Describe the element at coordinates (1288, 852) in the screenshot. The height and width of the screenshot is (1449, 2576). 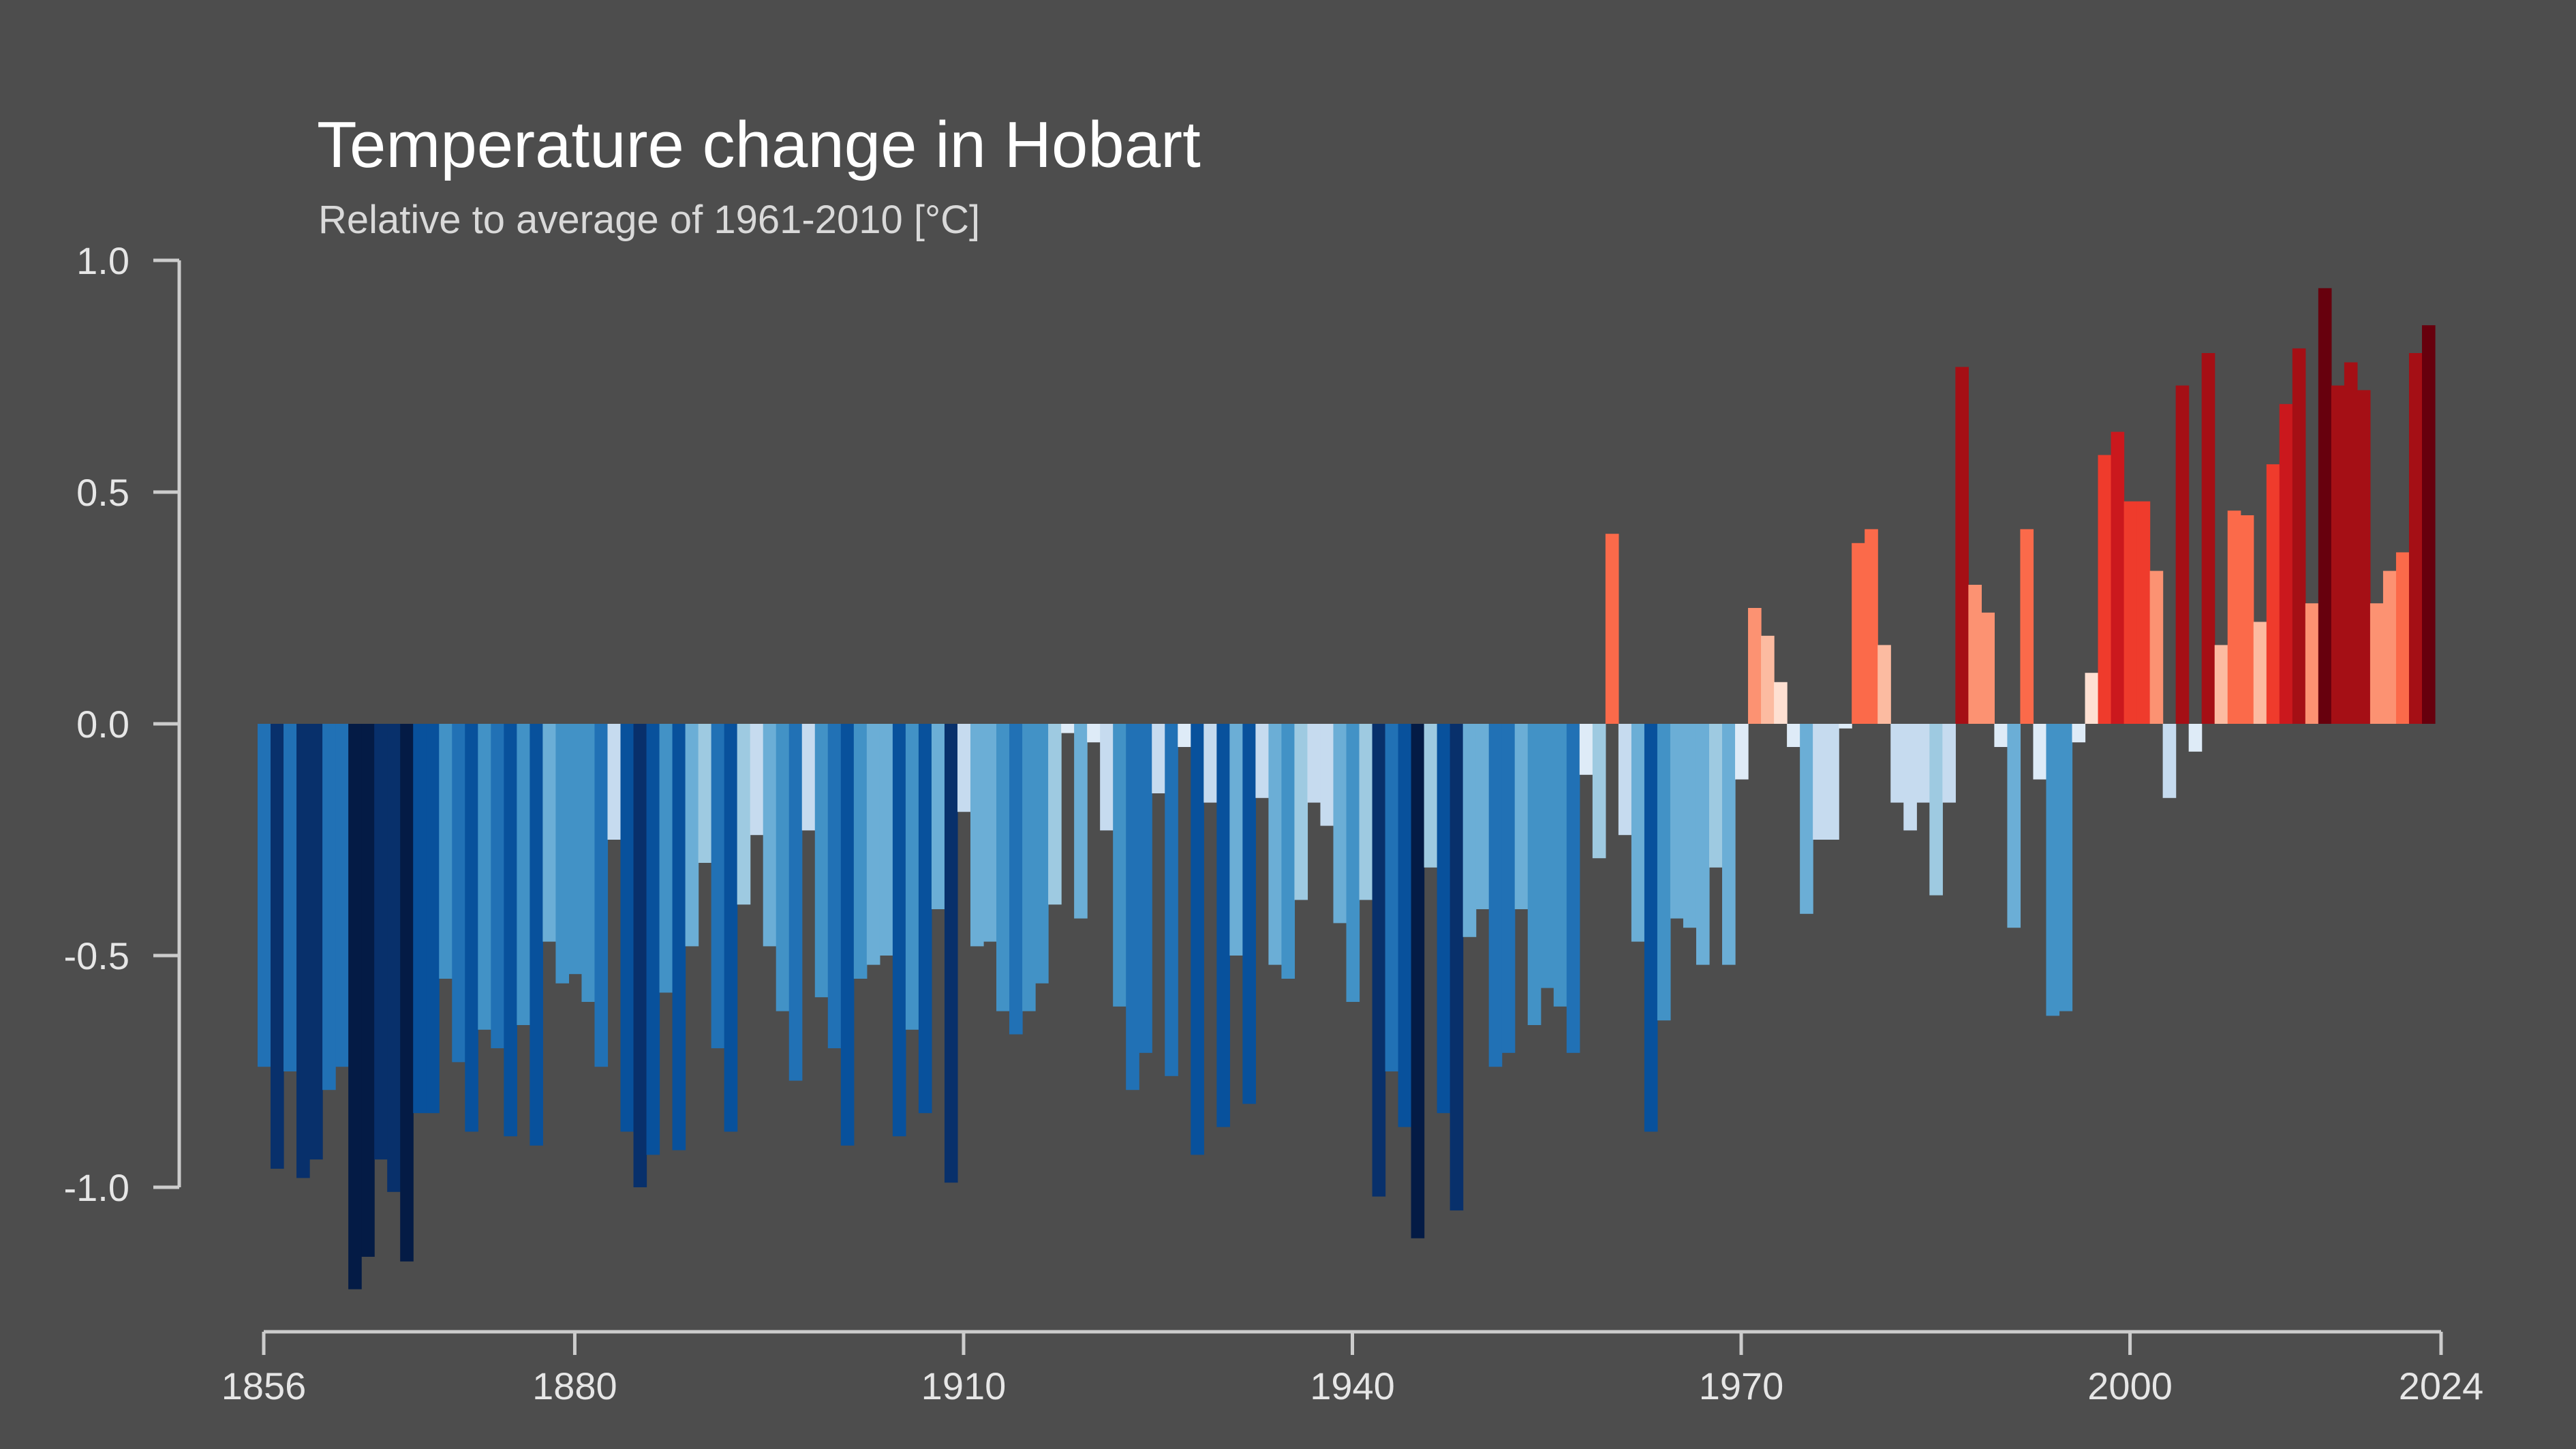
I see `bar-1935` at that location.